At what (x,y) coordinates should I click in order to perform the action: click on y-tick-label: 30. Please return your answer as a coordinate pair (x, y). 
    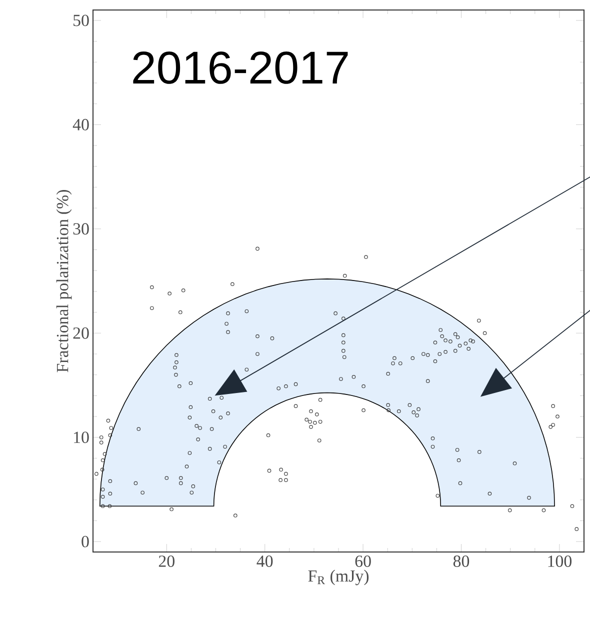
    Looking at the image, I should click on (81, 229).